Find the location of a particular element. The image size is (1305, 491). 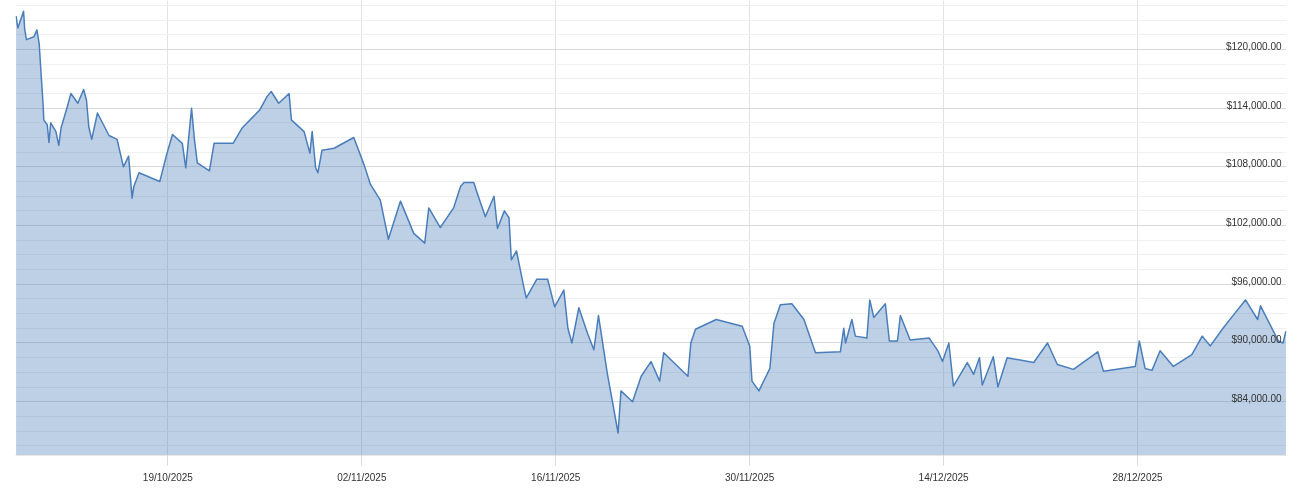

y-tick-label: $120,000.00 is located at coordinates (1253, 46).